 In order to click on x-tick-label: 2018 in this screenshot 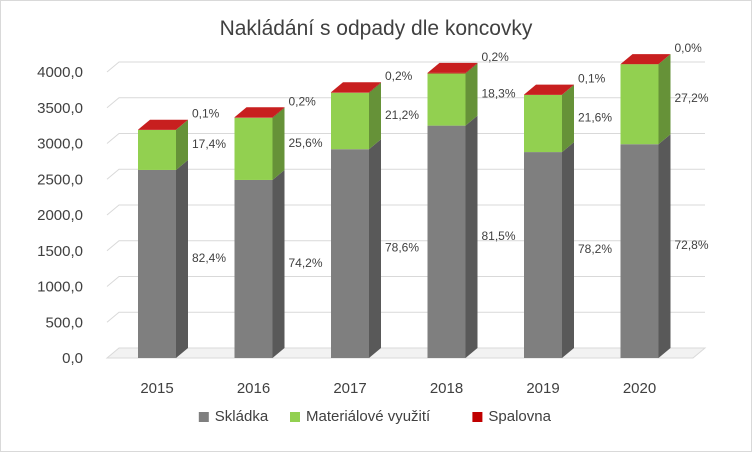, I will do `click(446, 388)`.